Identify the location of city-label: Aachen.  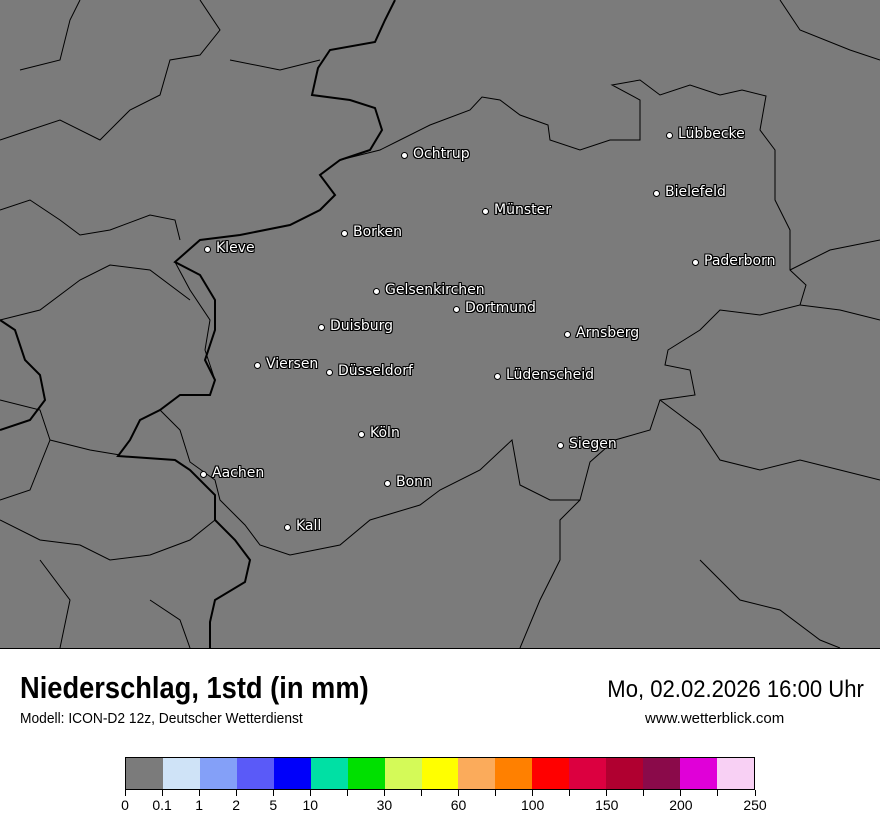
(238, 473).